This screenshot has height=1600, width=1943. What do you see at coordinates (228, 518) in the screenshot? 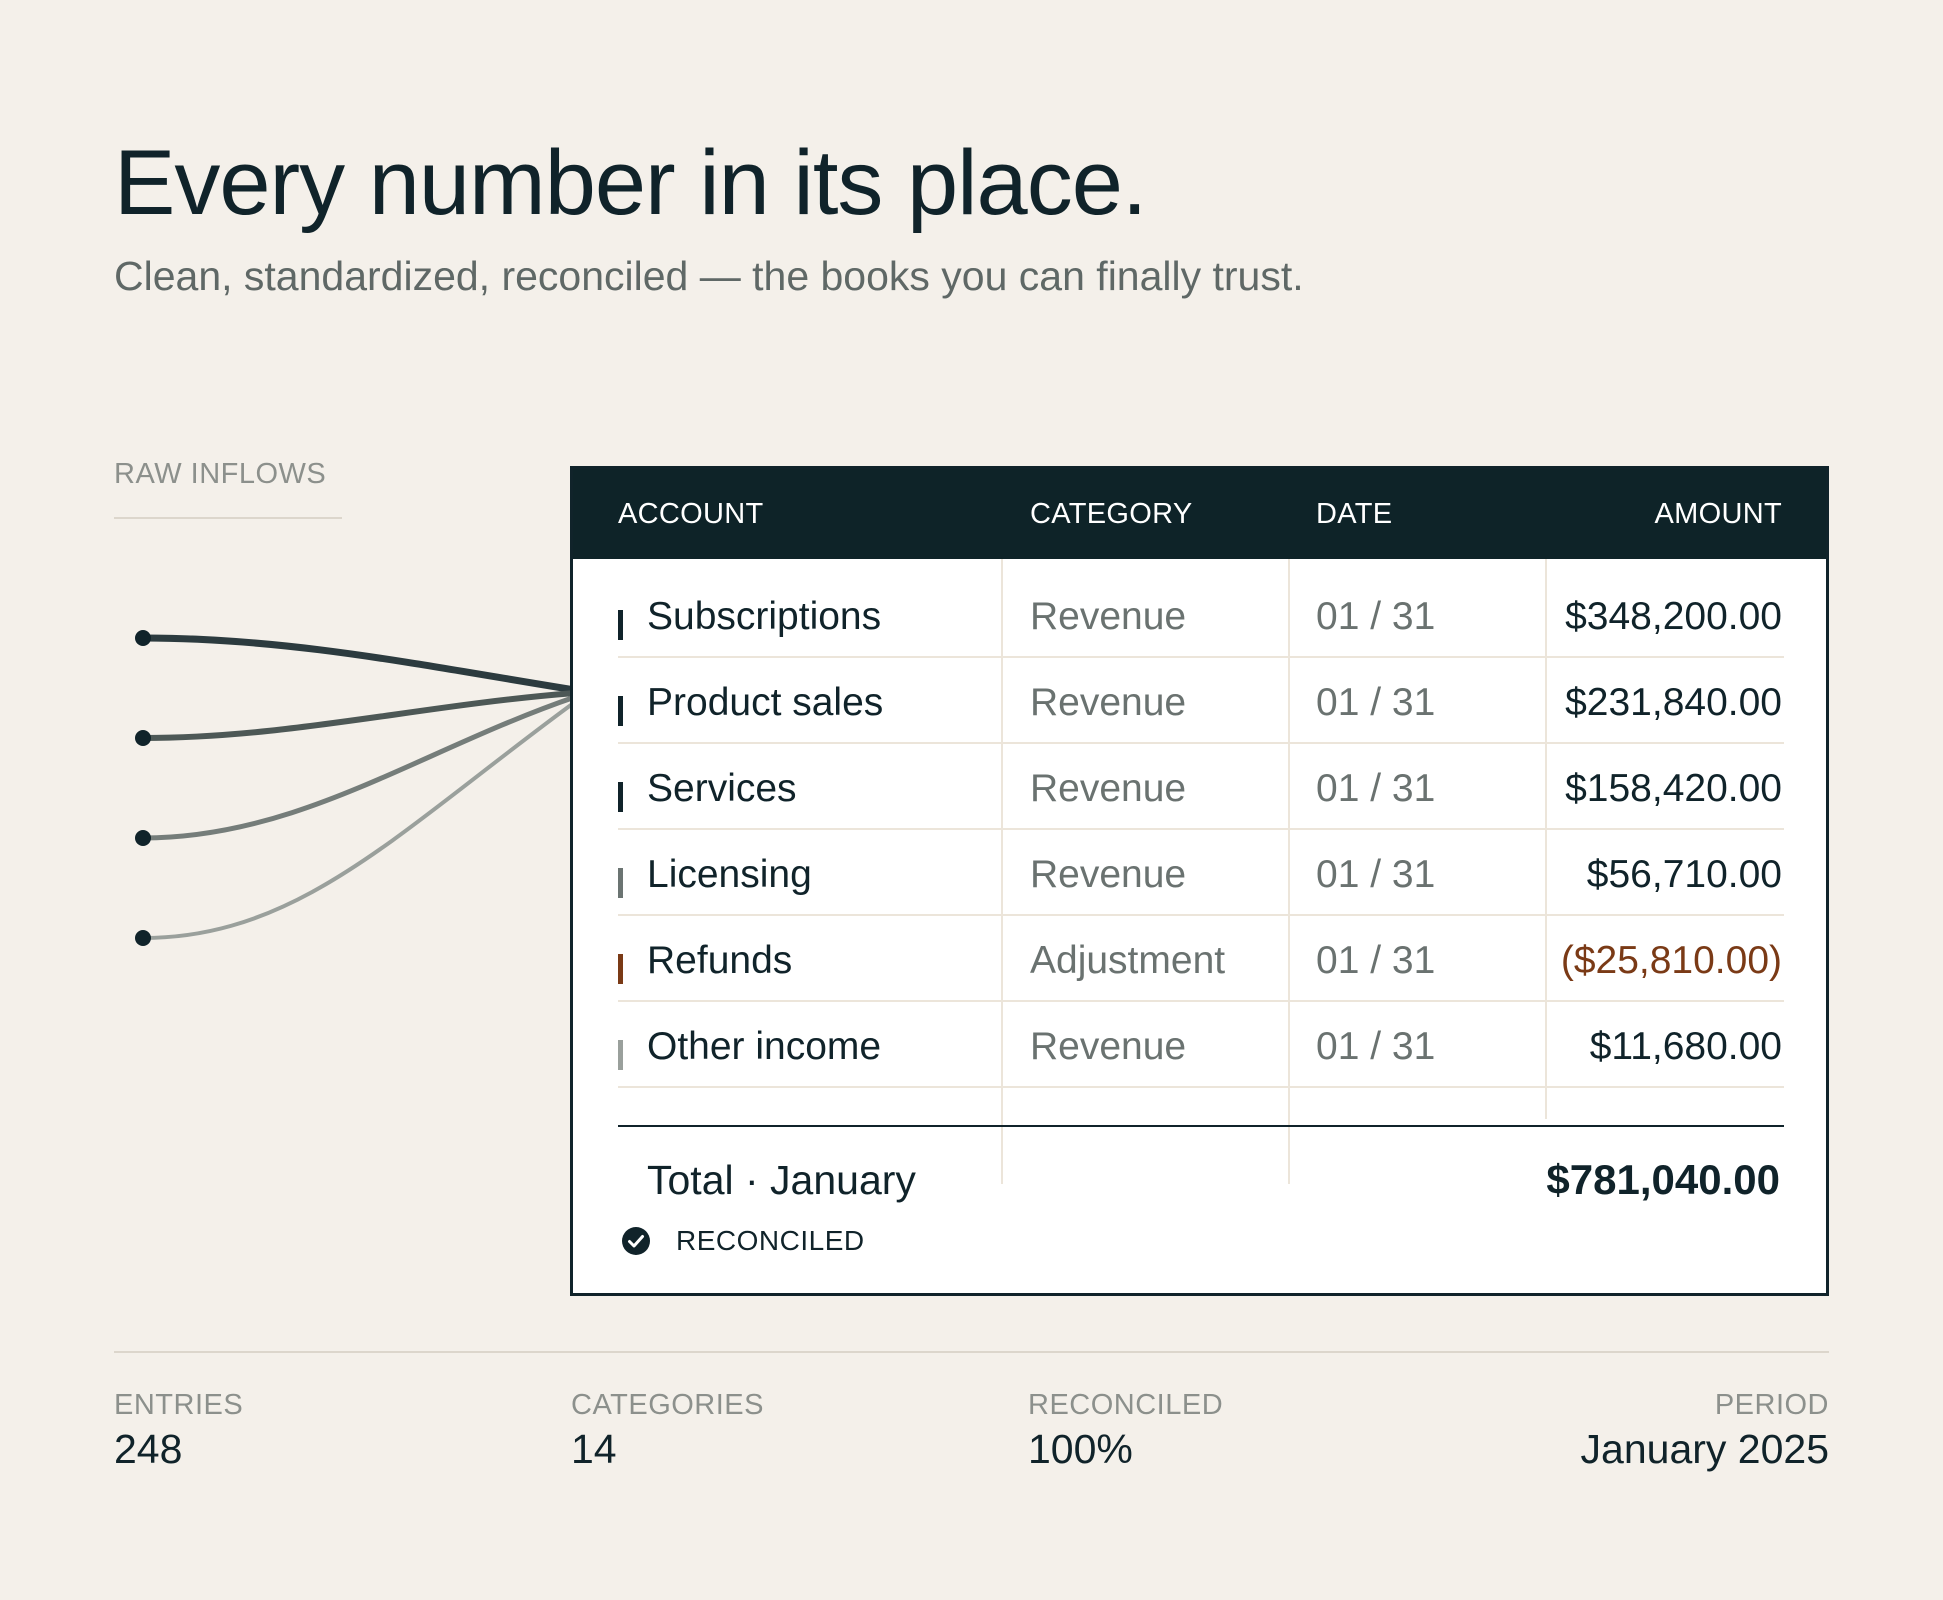
I see `raw-inflows-divider` at bounding box center [228, 518].